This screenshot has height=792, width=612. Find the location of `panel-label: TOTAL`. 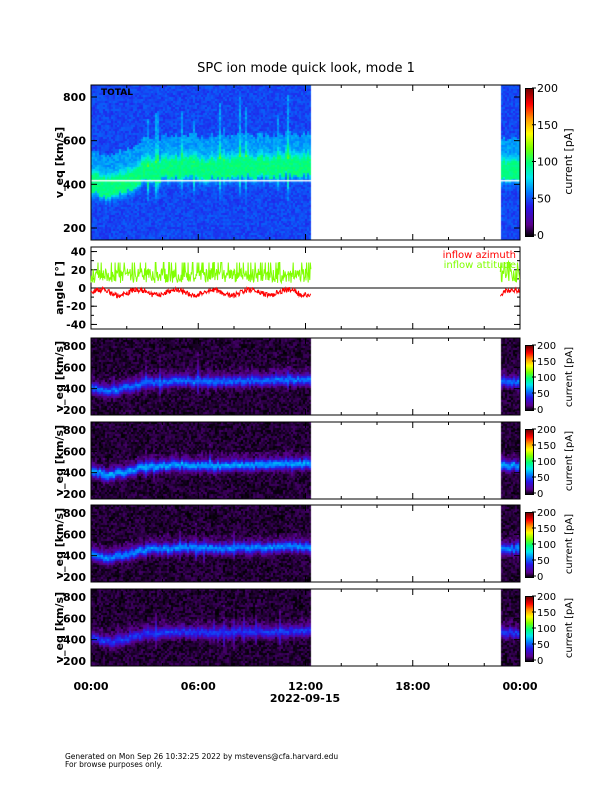

panel-label: TOTAL is located at coordinates (117, 93).